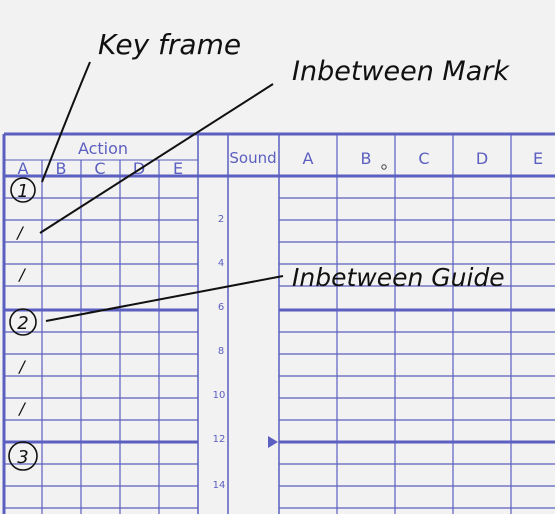  I want to click on svg-text: 1, so click(22, 191).